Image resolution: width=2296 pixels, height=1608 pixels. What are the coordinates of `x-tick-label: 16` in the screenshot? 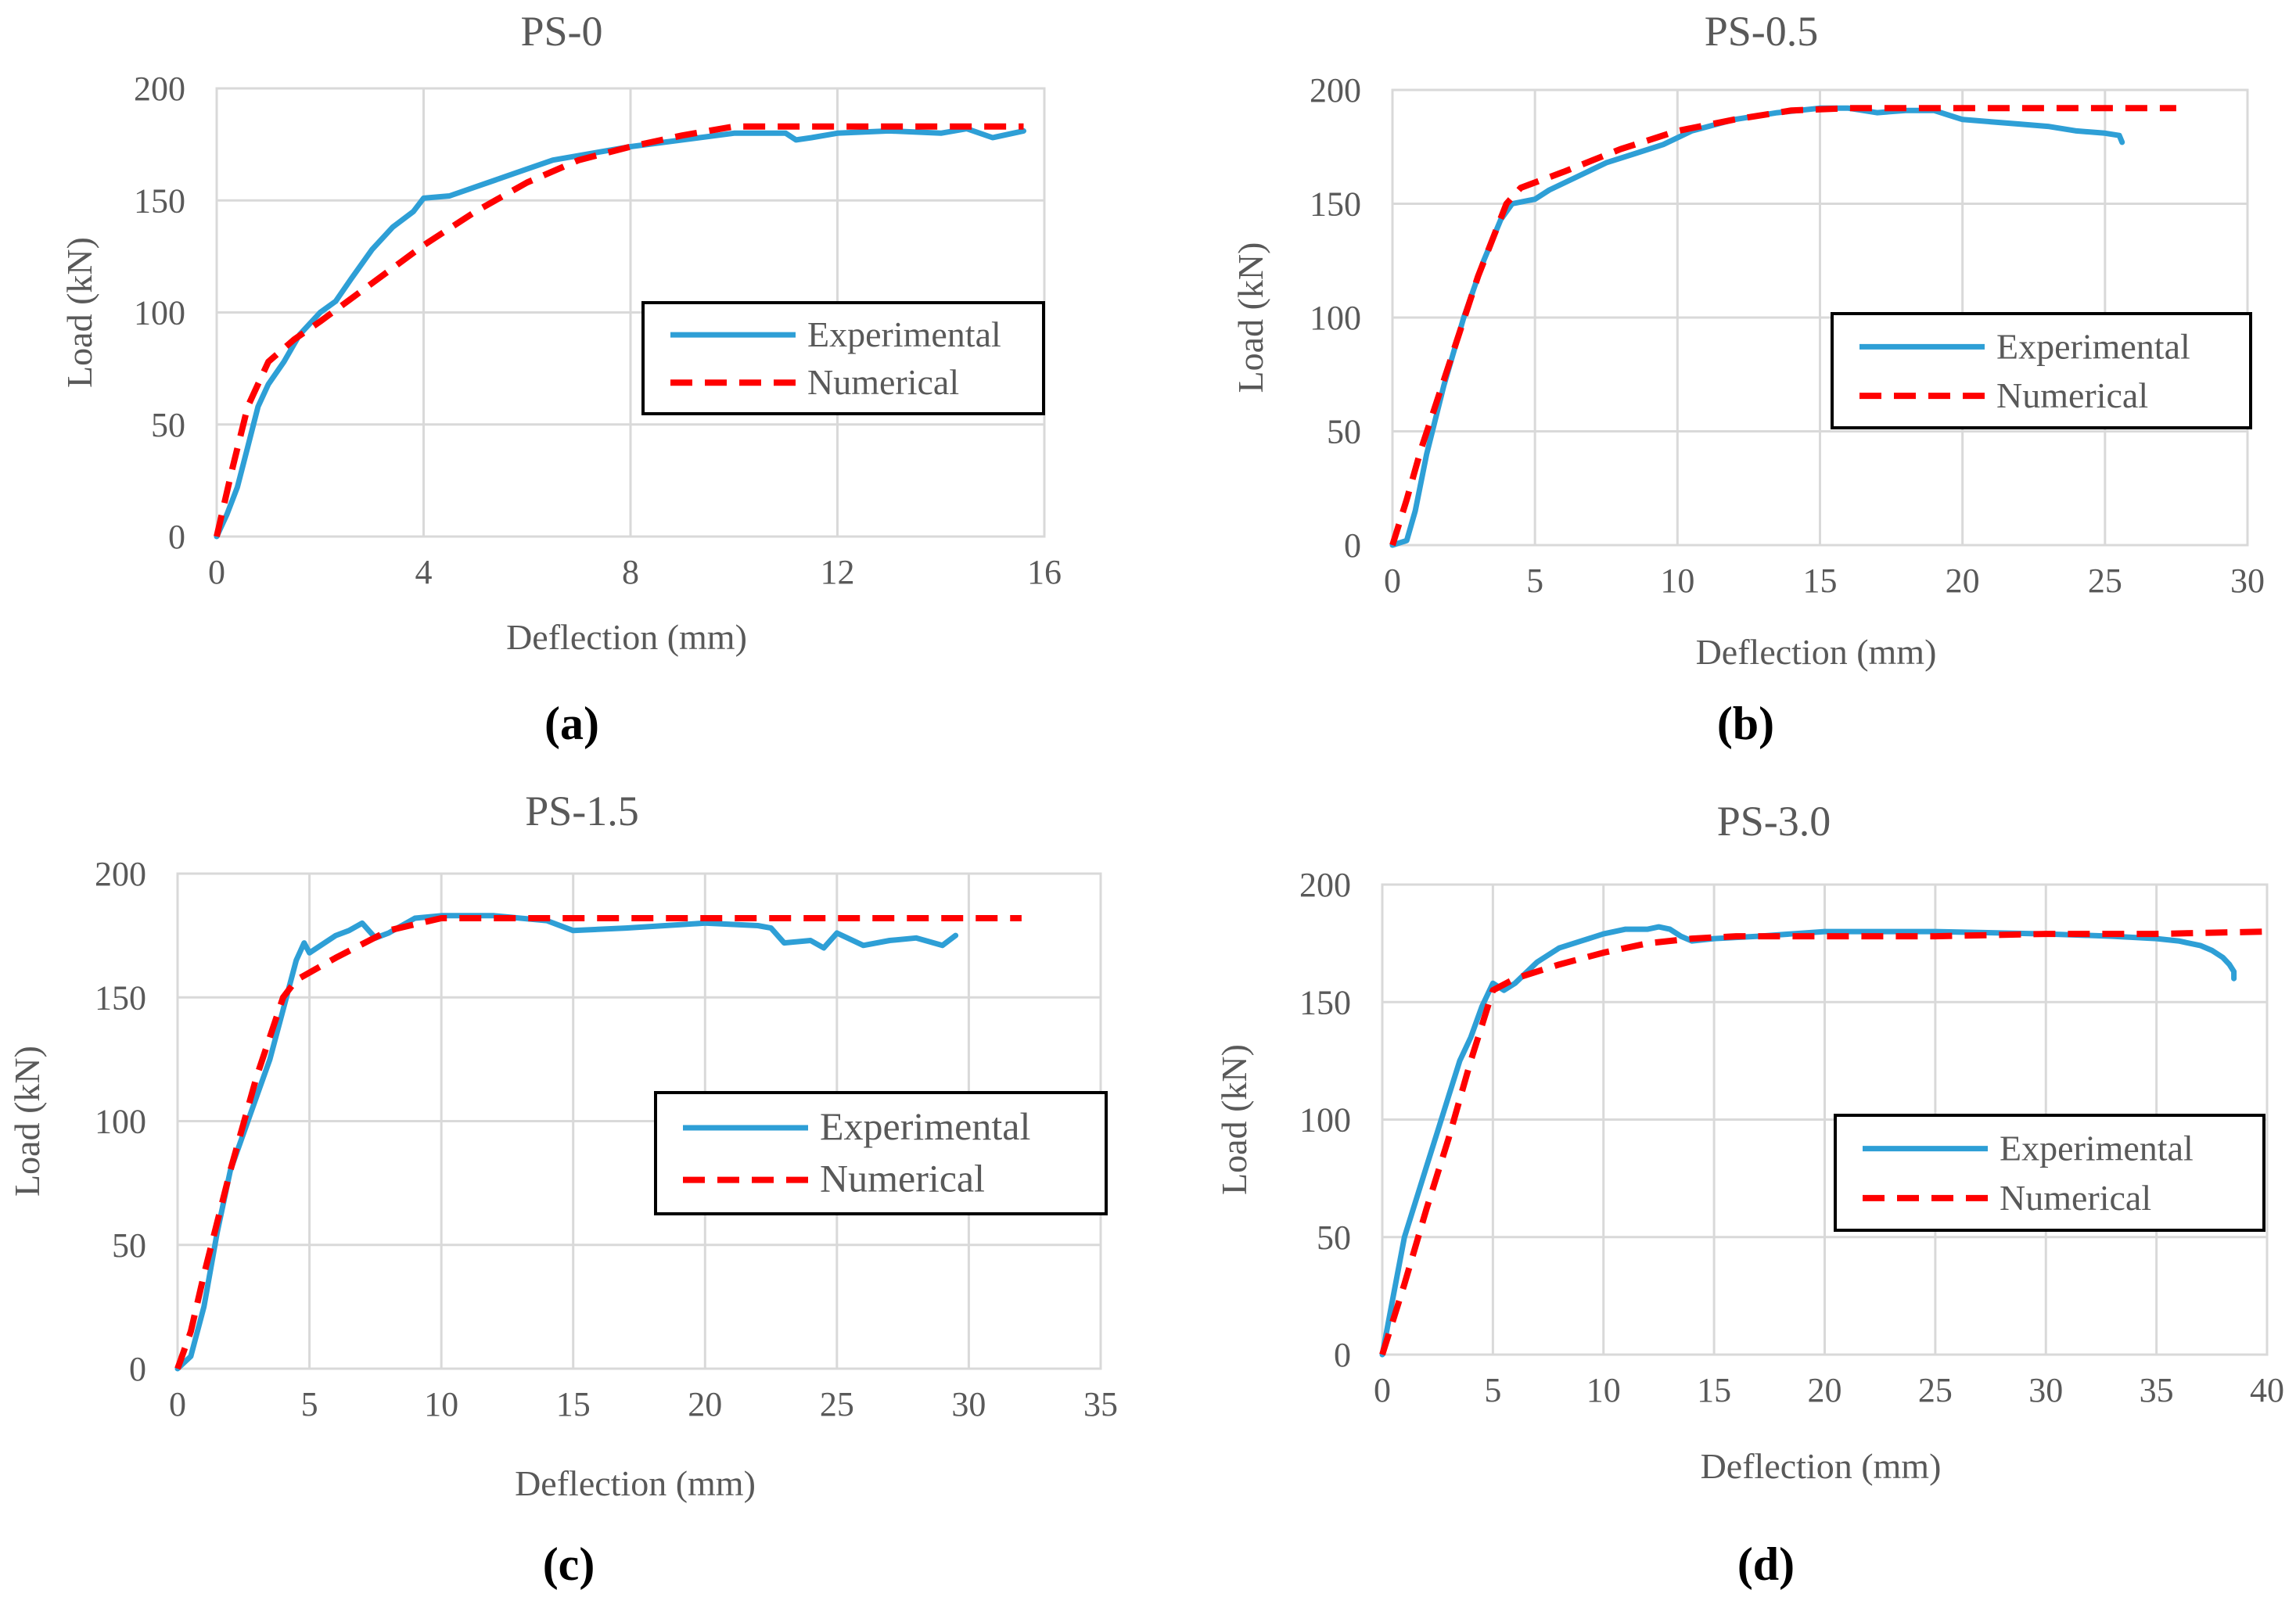 It's located at (1044, 572).